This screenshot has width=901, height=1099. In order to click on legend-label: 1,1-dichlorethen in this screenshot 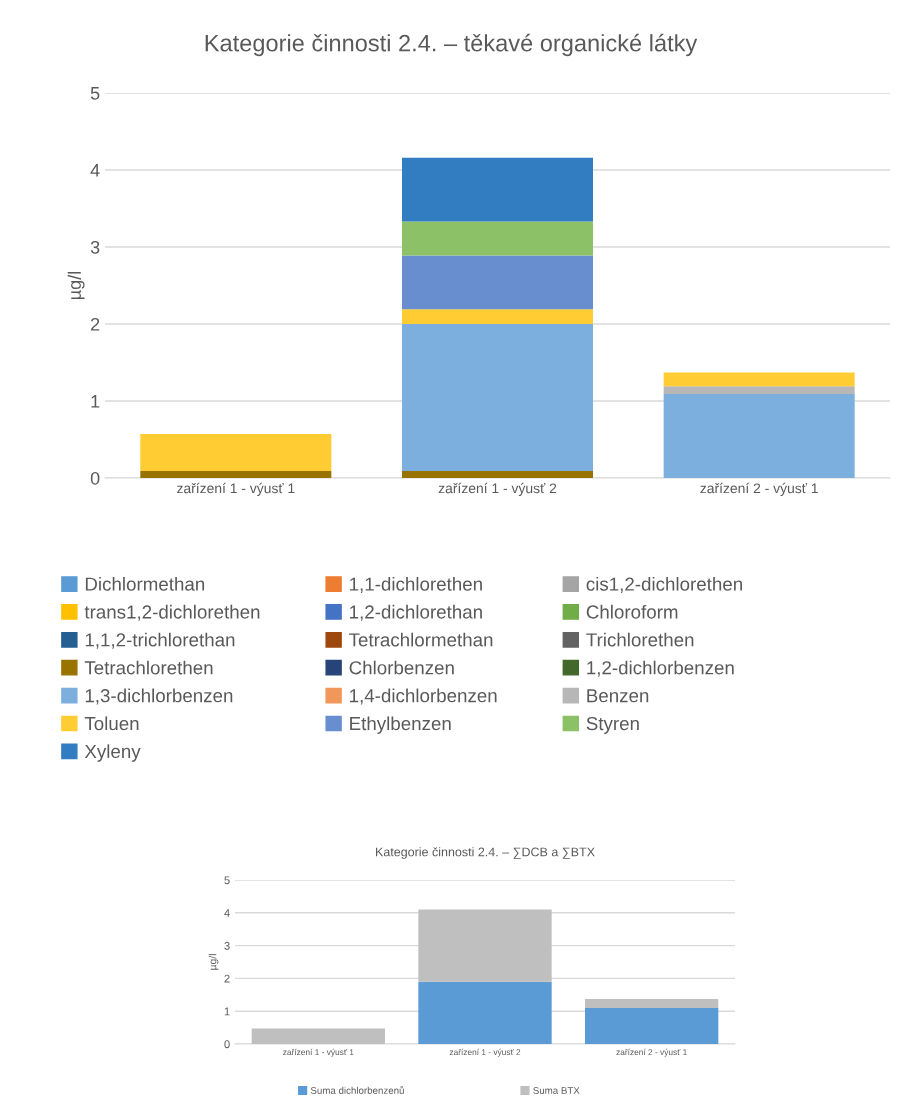, I will do `click(416, 584)`.